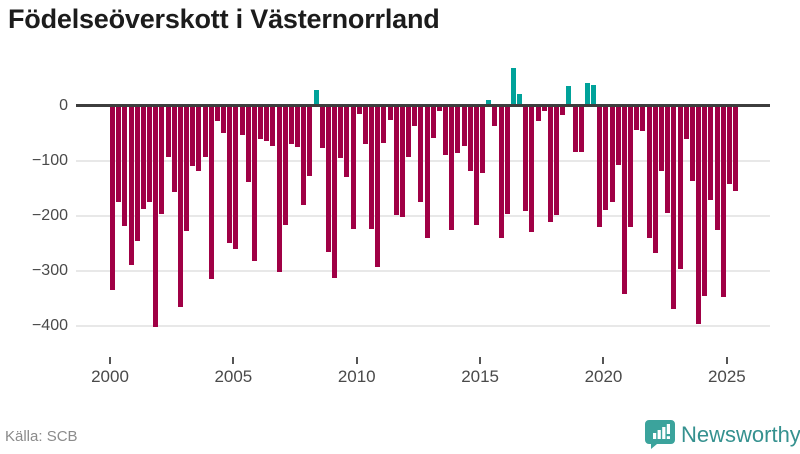  Describe the element at coordinates (452, 169) in the screenshot. I see `bar-2013Q4` at that location.